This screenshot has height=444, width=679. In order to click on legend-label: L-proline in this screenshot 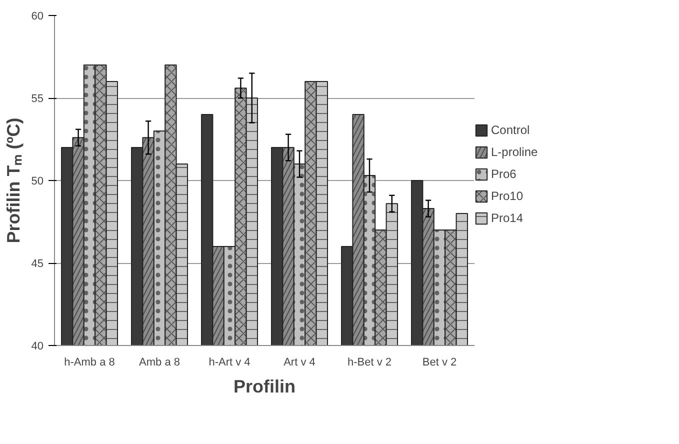, I will do `click(514, 152)`.